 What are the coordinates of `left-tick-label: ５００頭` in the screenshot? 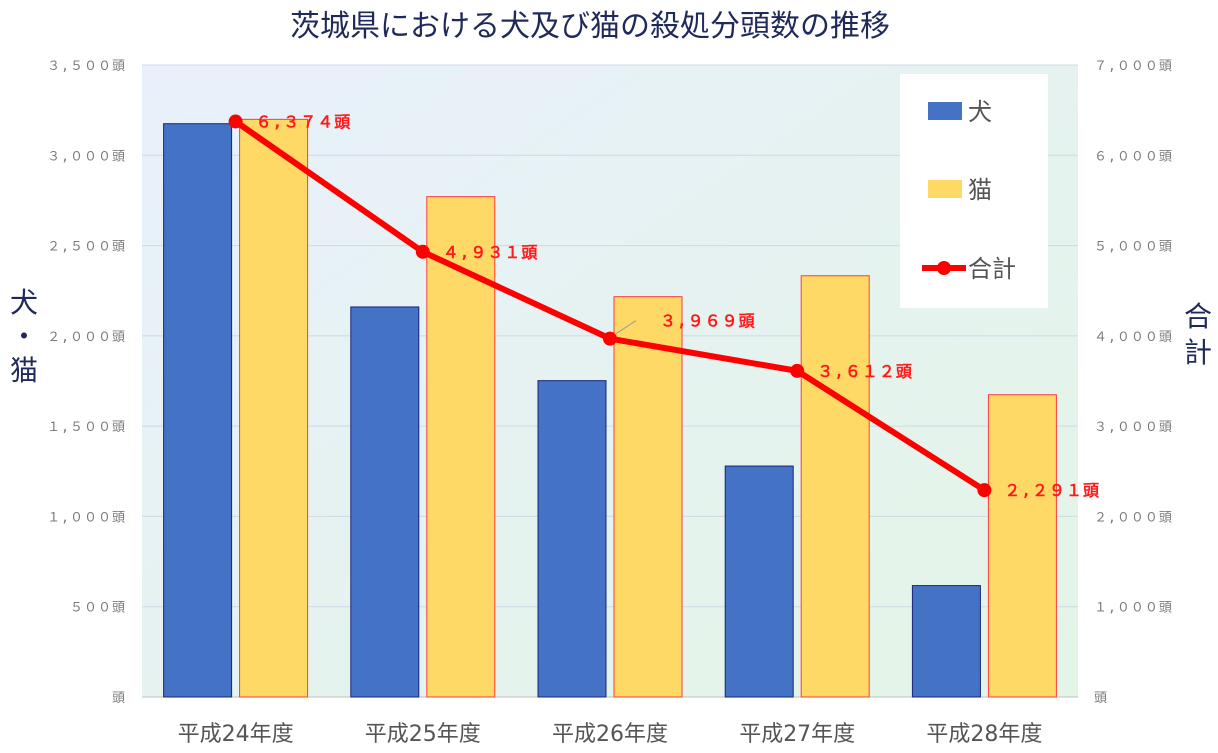 It's located at (98, 608).